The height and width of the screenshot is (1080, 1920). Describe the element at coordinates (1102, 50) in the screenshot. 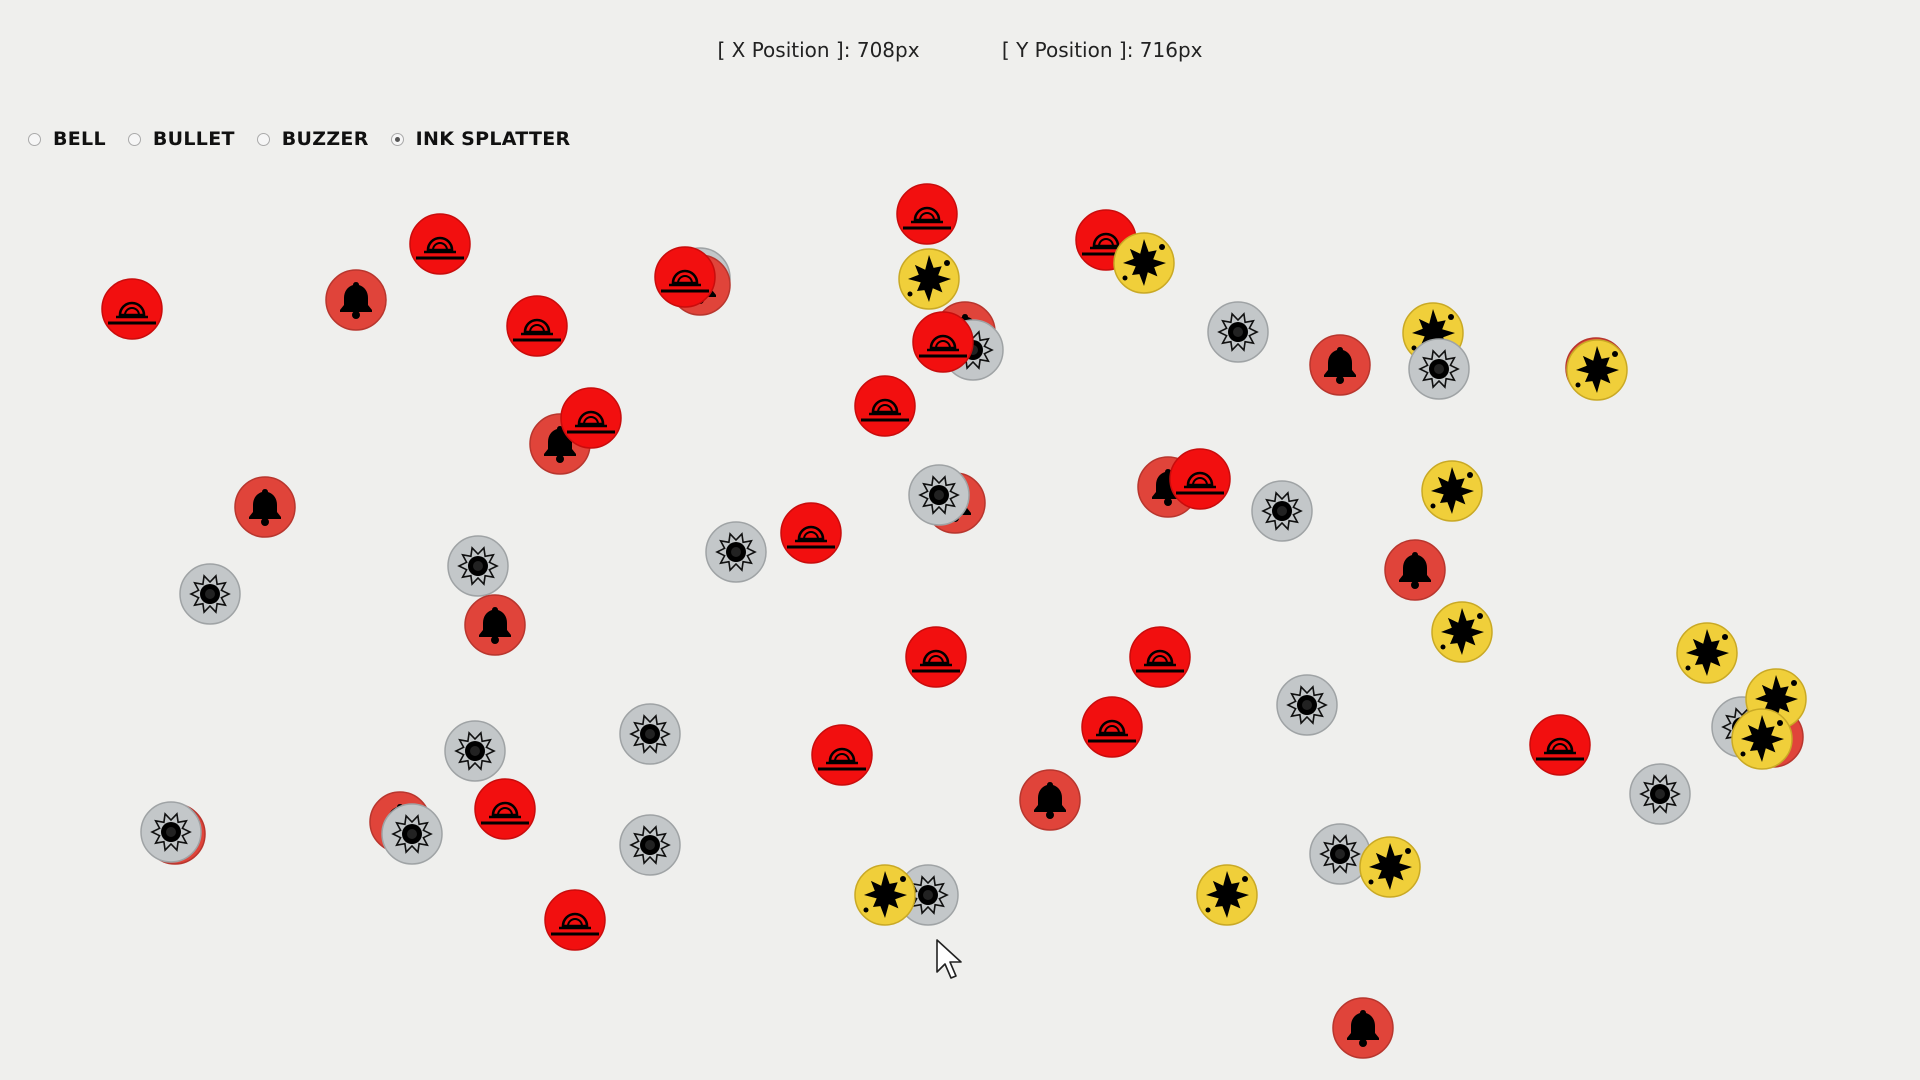

I see `y-position-readout: [ Y Position ]: 716px` at that location.